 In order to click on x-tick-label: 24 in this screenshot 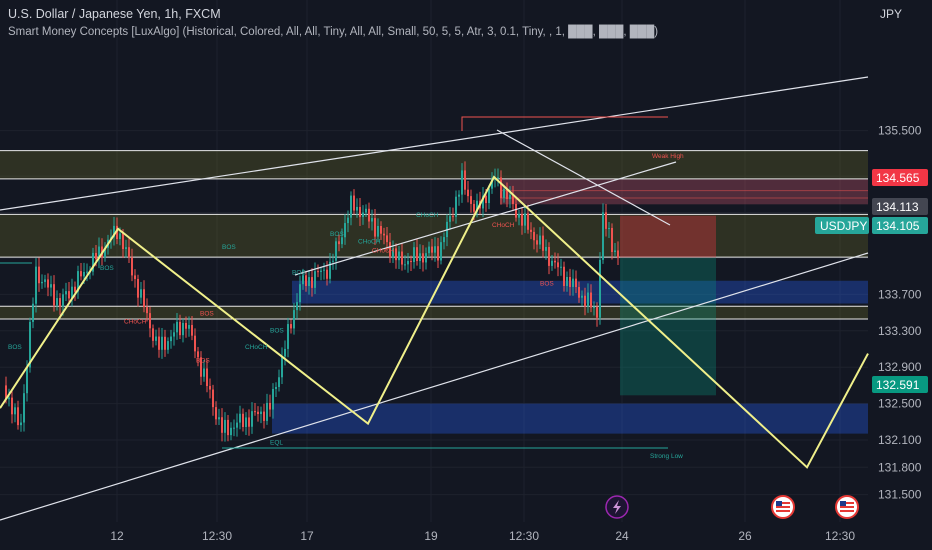, I will do `click(622, 536)`.